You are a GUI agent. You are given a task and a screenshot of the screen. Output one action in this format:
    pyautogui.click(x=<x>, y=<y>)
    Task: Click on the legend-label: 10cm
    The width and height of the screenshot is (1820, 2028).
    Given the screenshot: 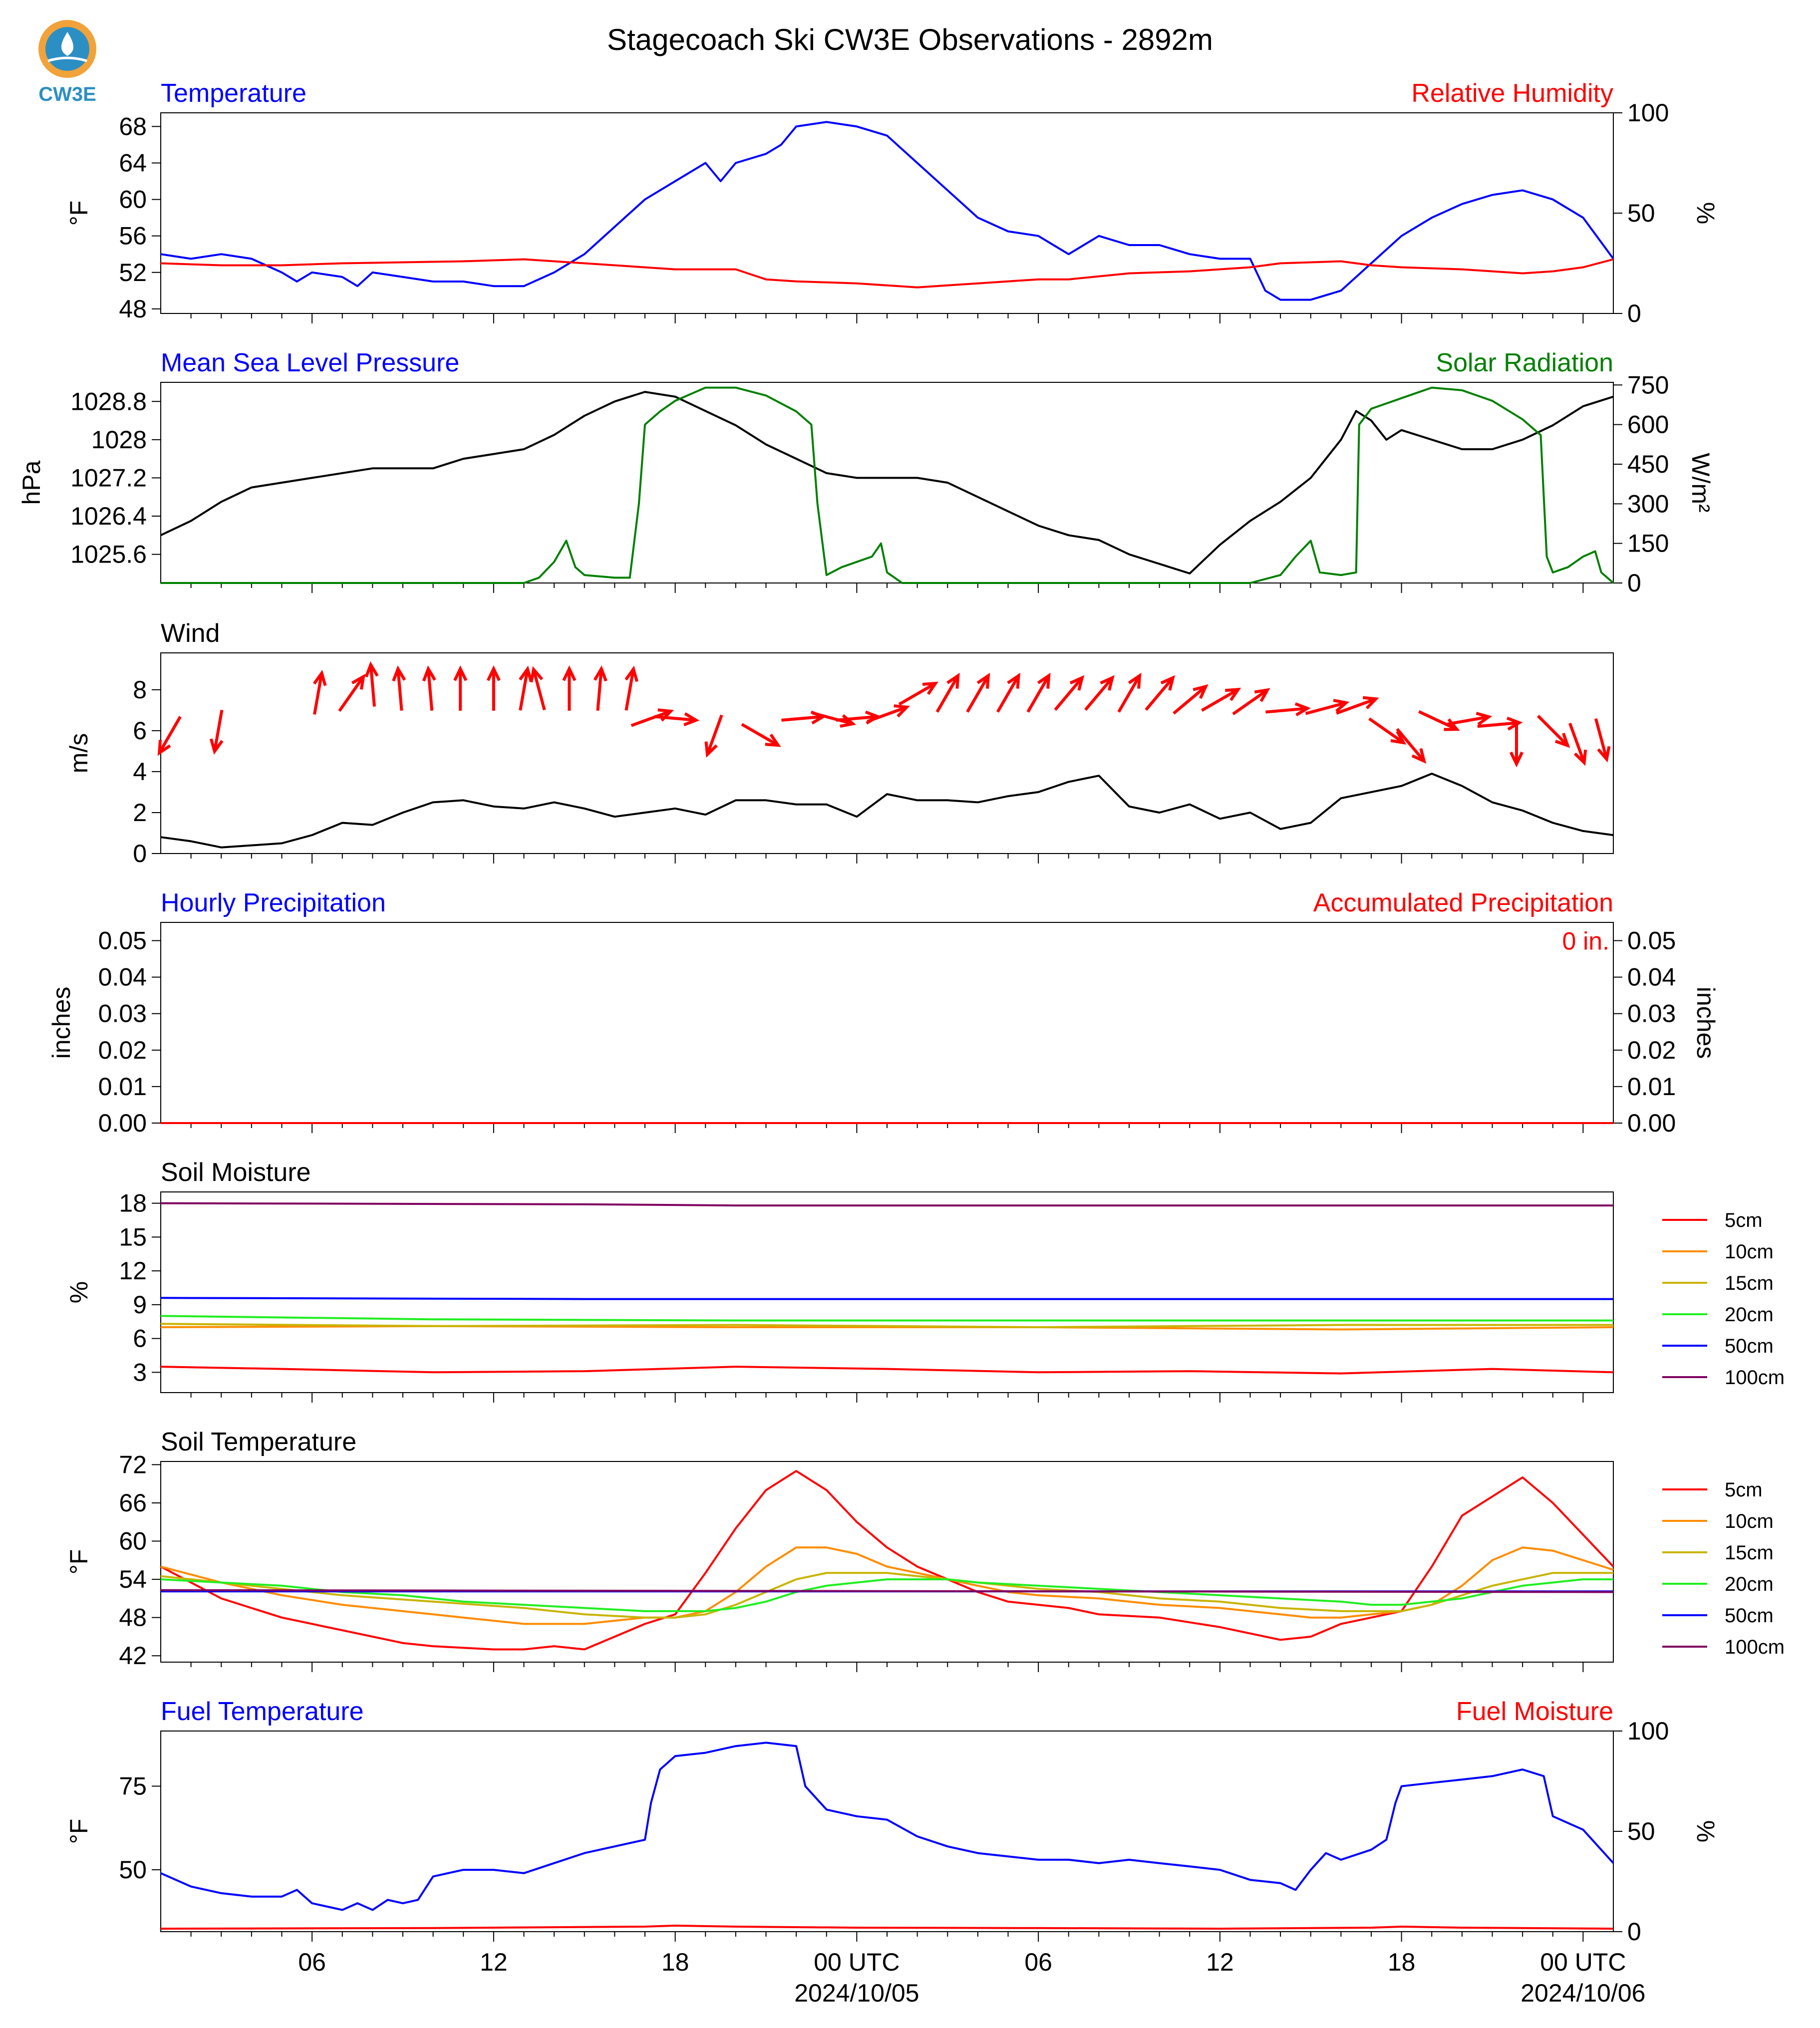 What is the action you would take?
    pyautogui.click(x=1749, y=1252)
    